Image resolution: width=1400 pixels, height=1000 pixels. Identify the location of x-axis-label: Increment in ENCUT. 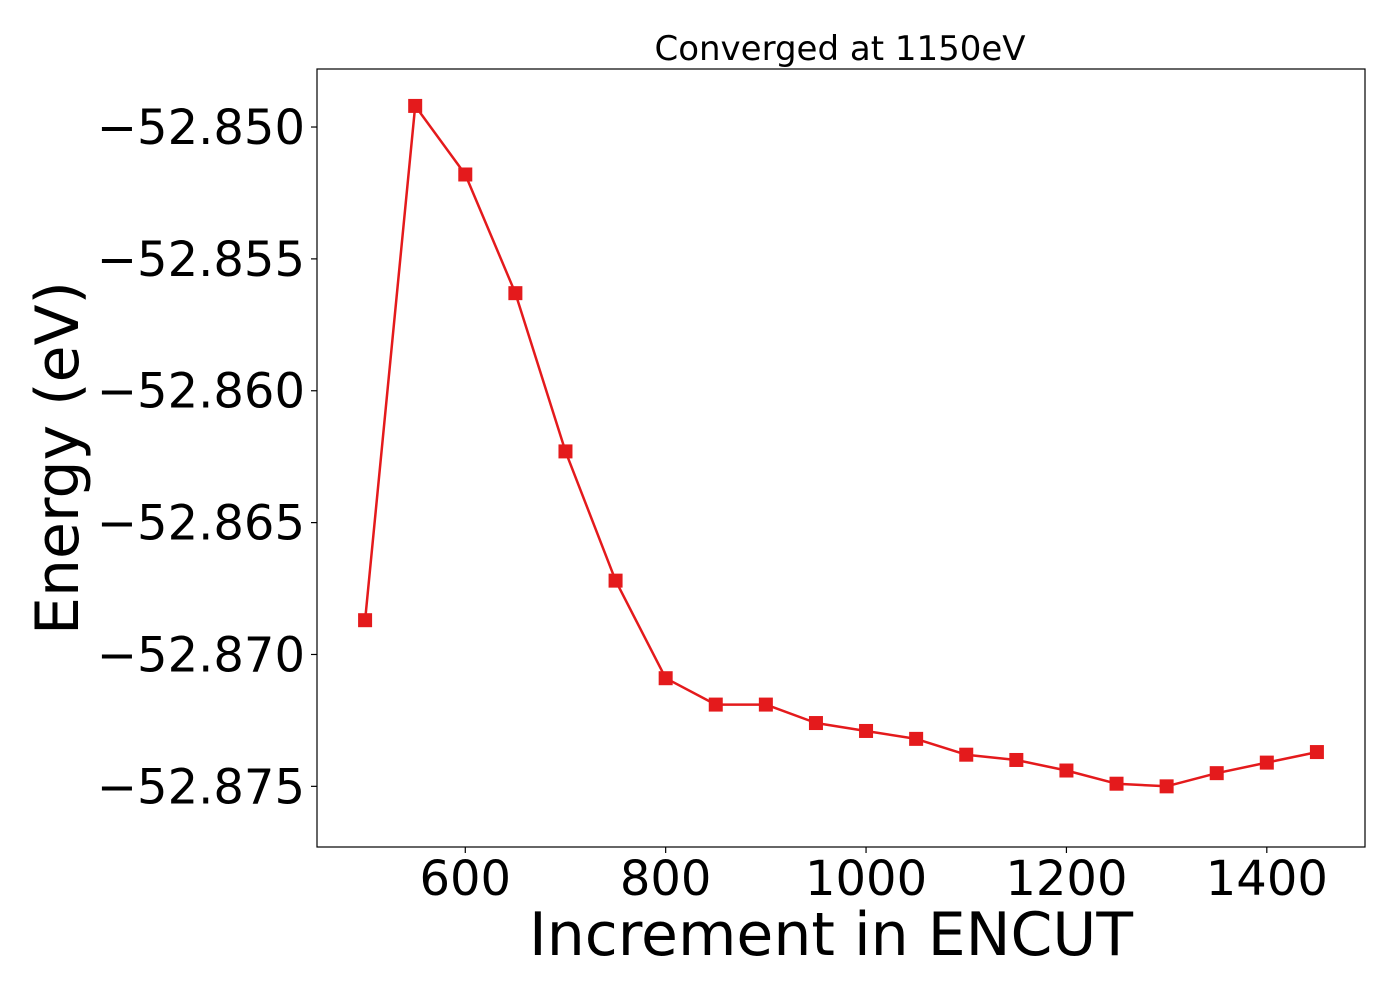
(831, 935).